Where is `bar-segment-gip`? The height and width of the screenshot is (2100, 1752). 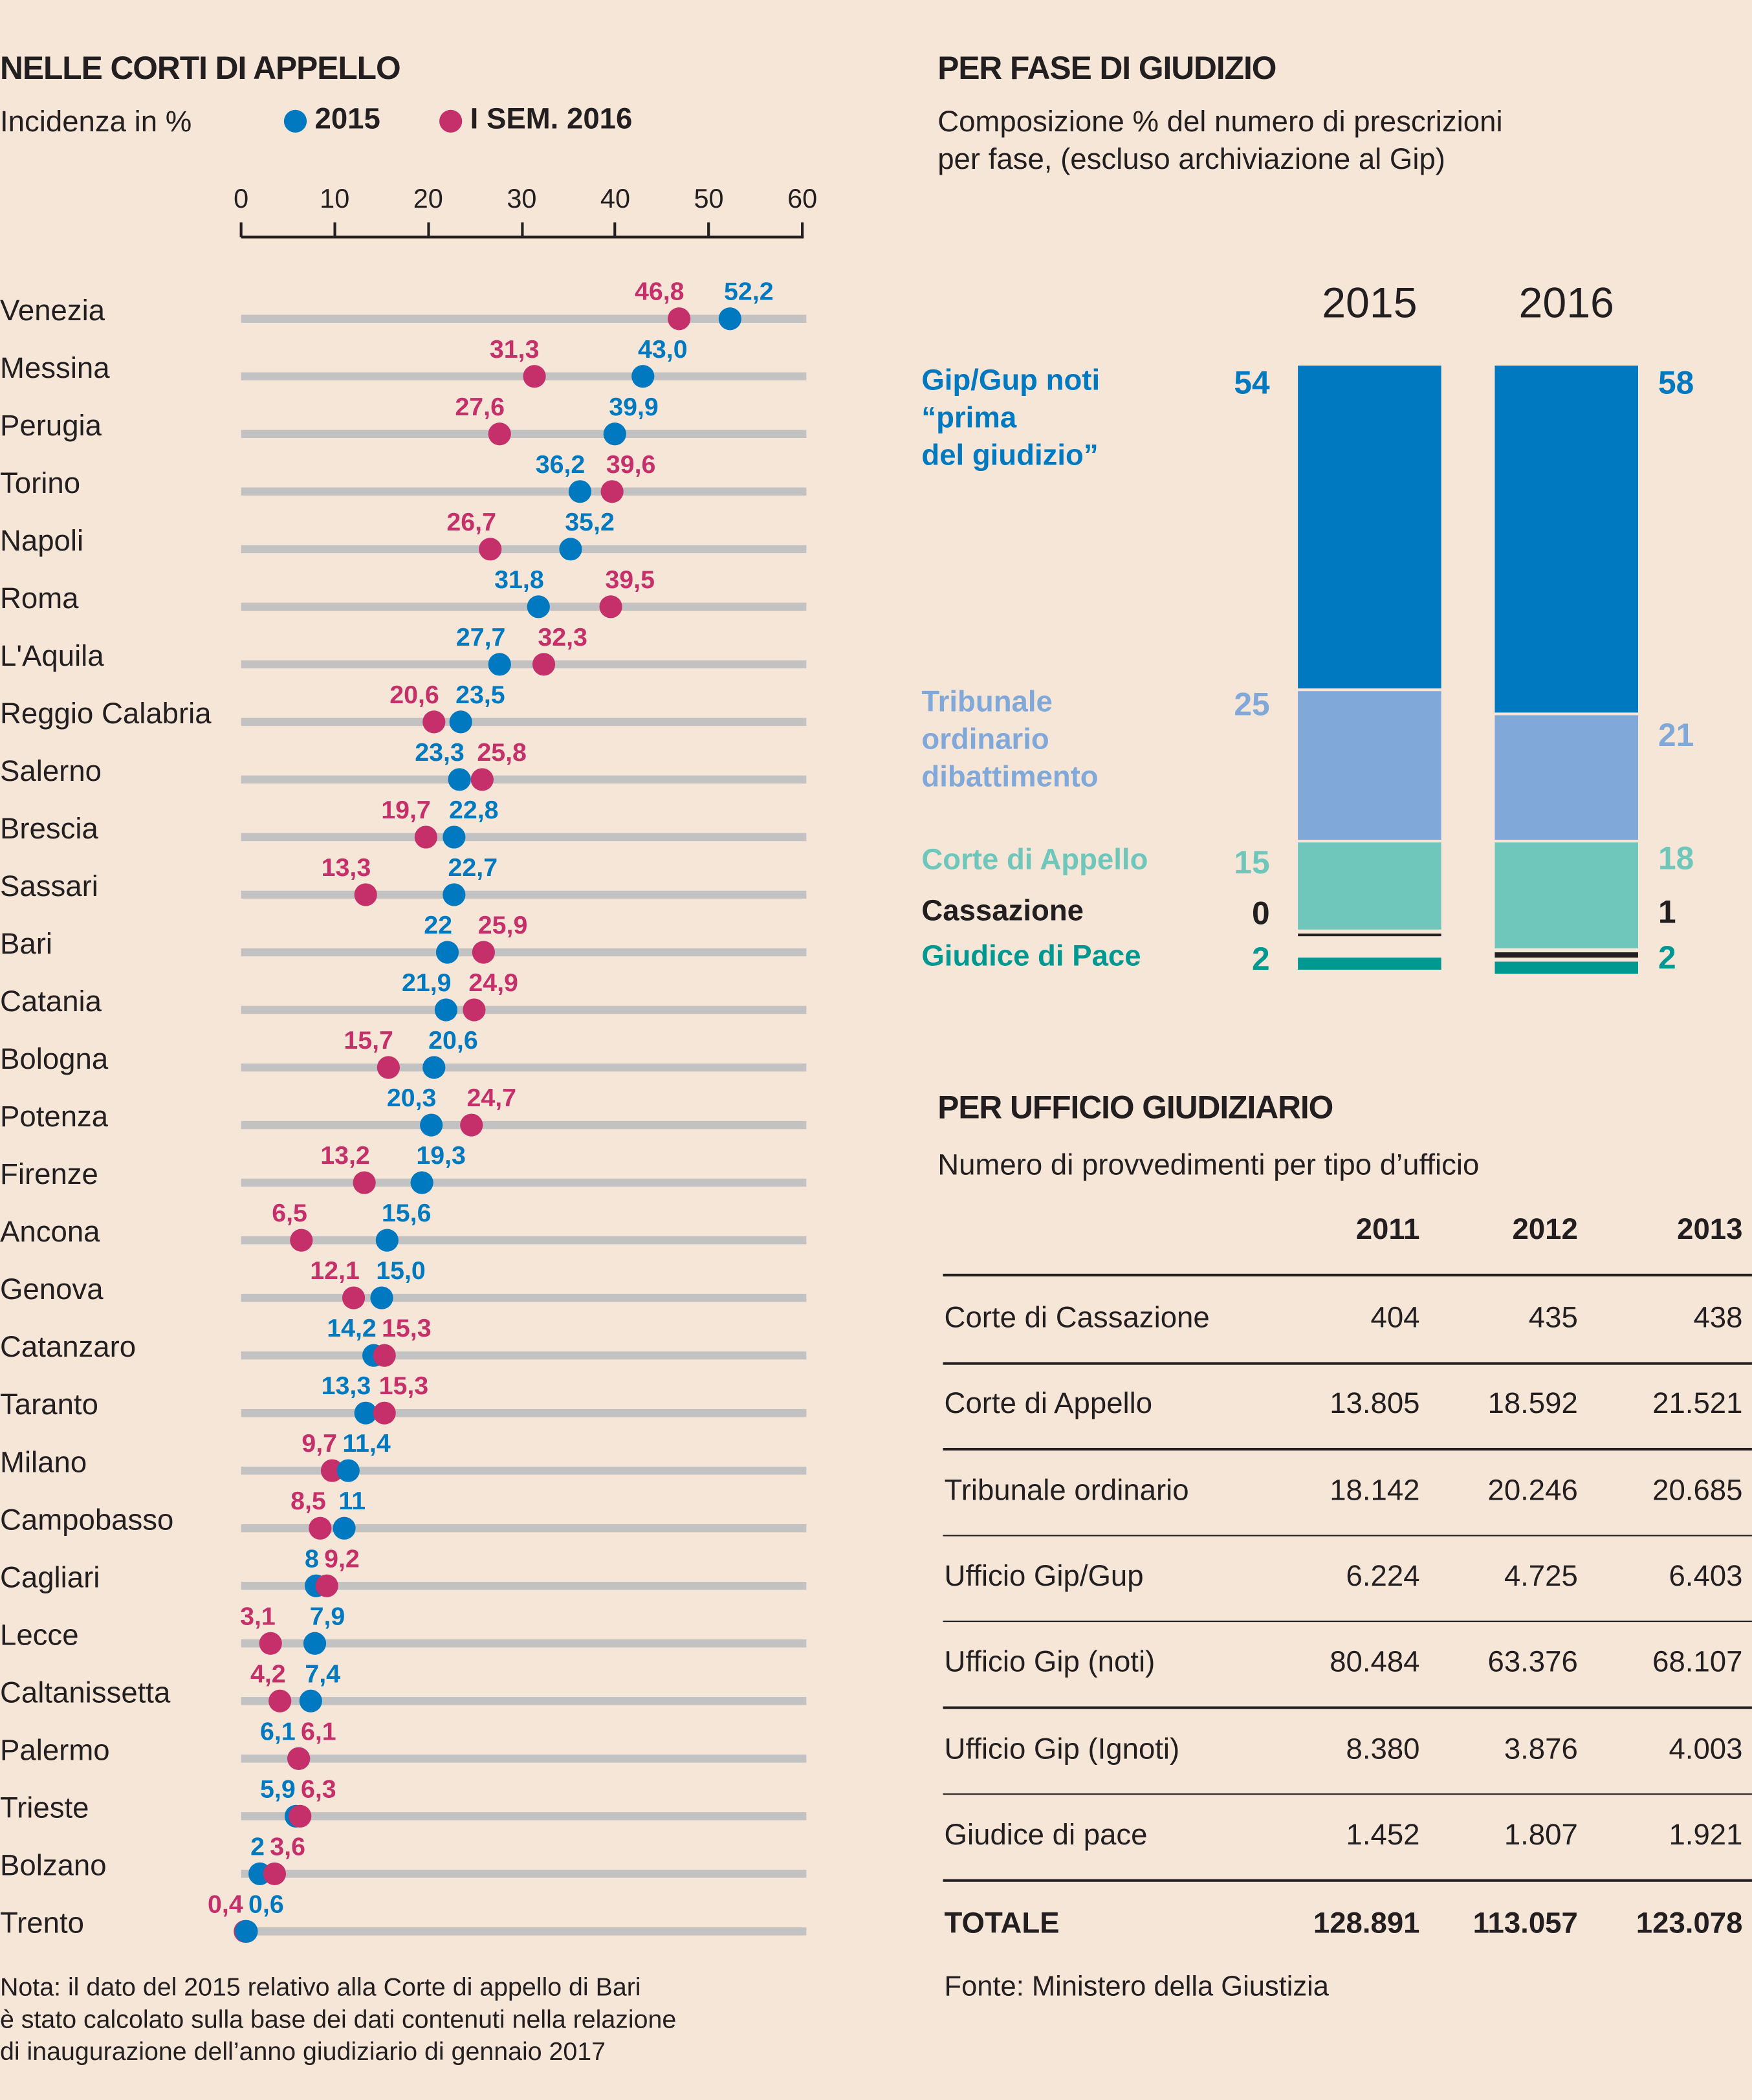
bar-segment-gip is located at coordinates (1566, 539).